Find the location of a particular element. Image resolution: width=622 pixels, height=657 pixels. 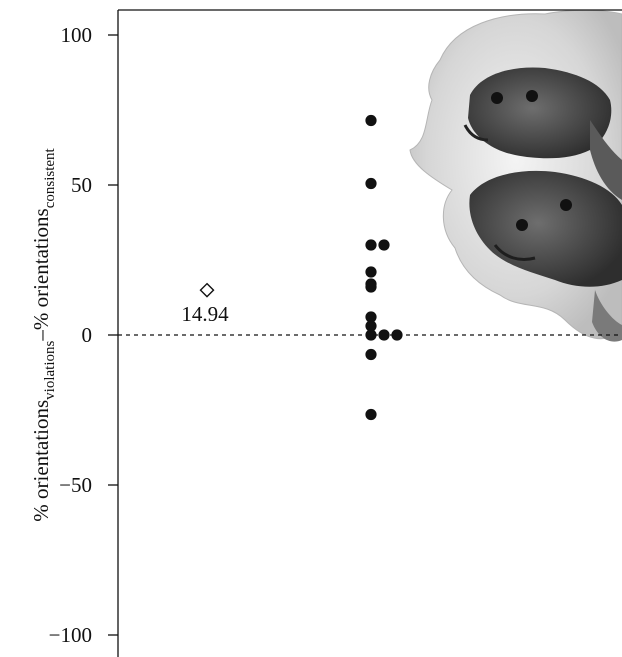

y-tick-label: 50 is located at coordinates (81, 185).